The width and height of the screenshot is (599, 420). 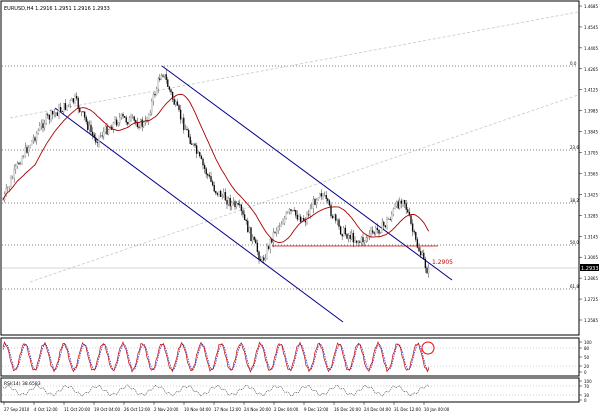 I want to click on stochastic-panel, so click(x=290, y=357).